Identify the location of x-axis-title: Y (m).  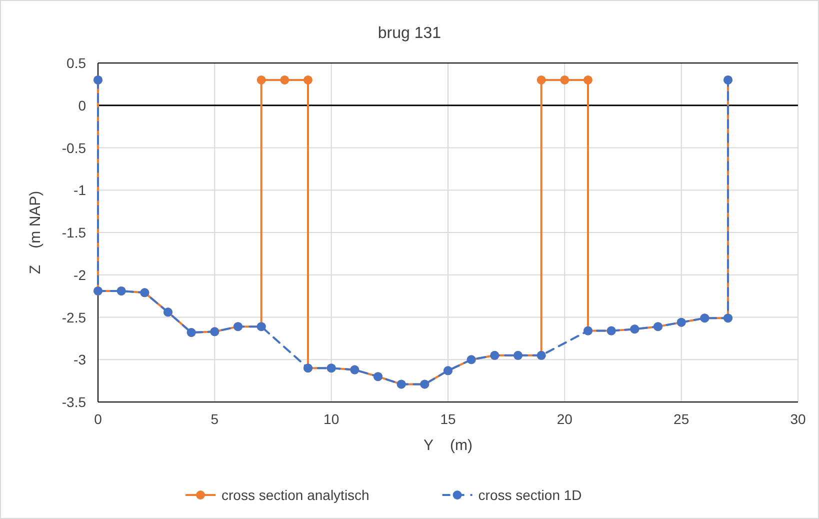
(448, 445).